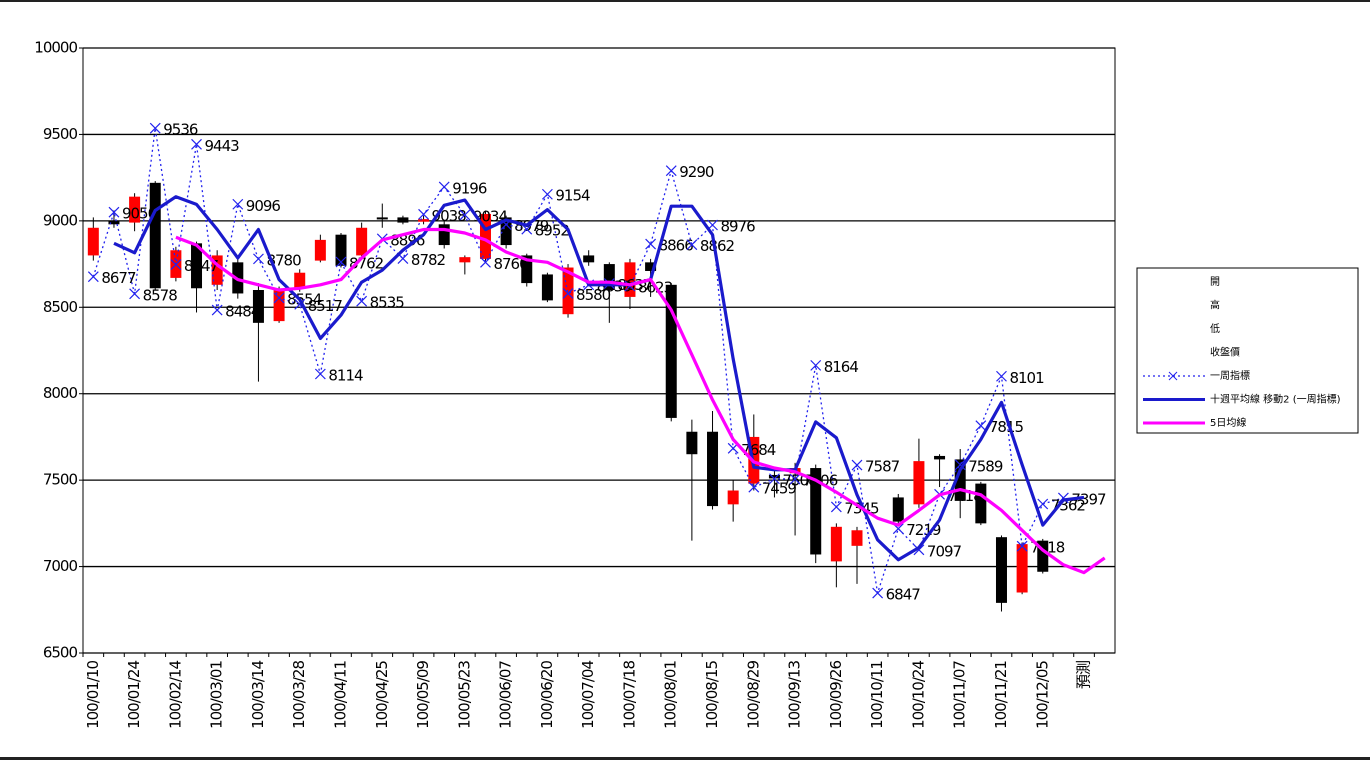  I want to click on x-tick-label: 100/09/26, so click(836, 695).